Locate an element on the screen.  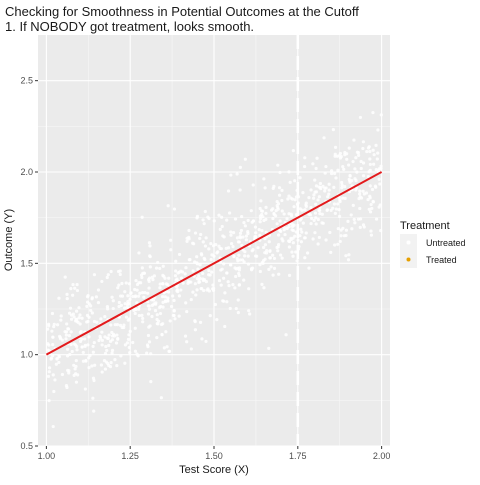
x-tick-label: 1.50 is located at coordinates (214, 456).